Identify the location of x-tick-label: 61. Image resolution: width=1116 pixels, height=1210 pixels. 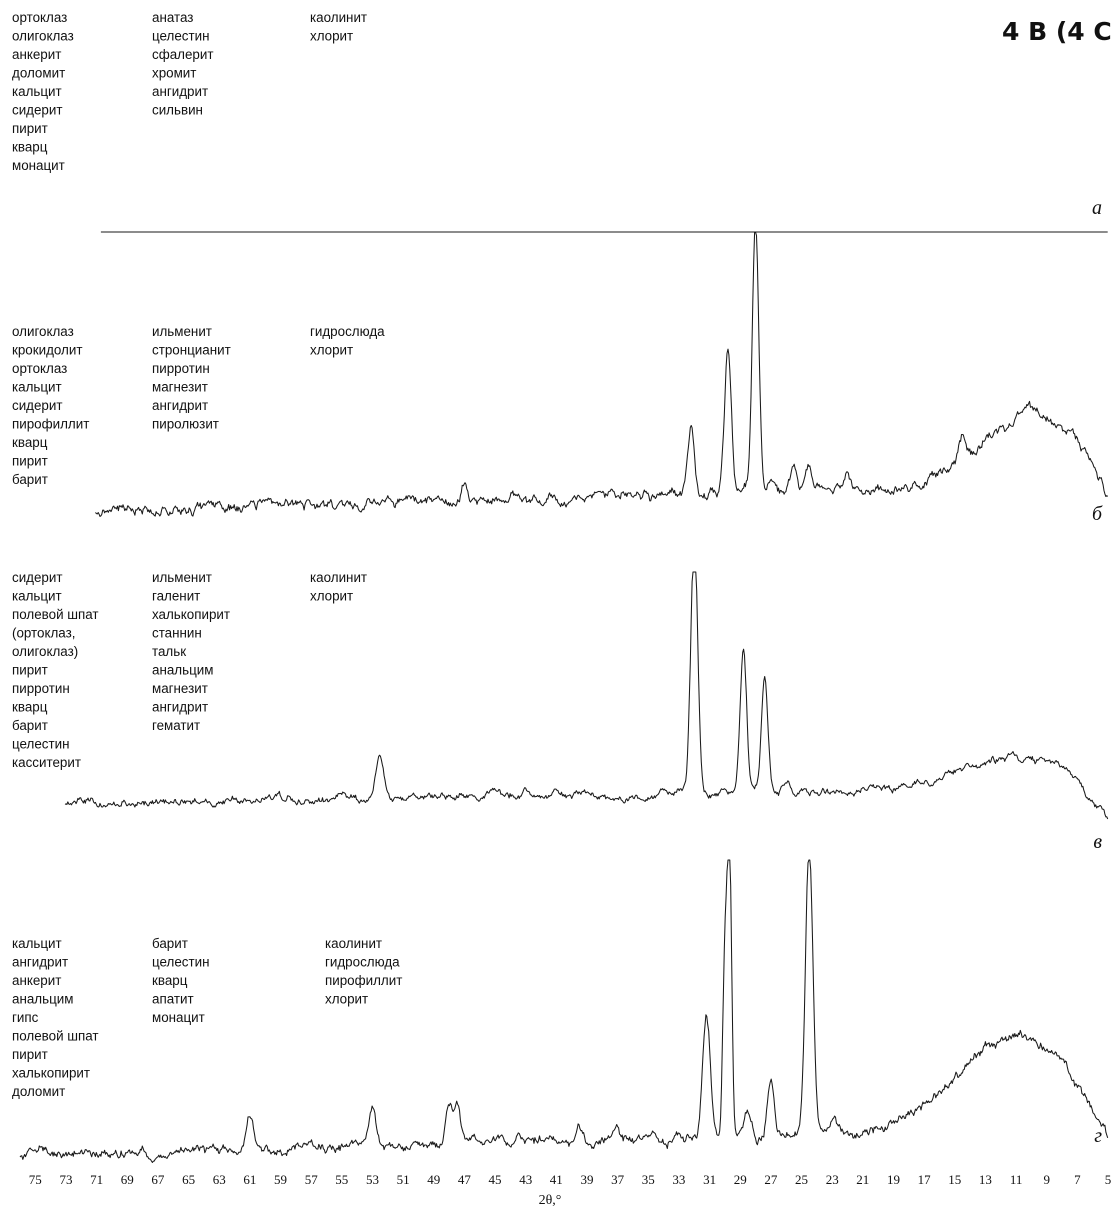
(249, 1179).